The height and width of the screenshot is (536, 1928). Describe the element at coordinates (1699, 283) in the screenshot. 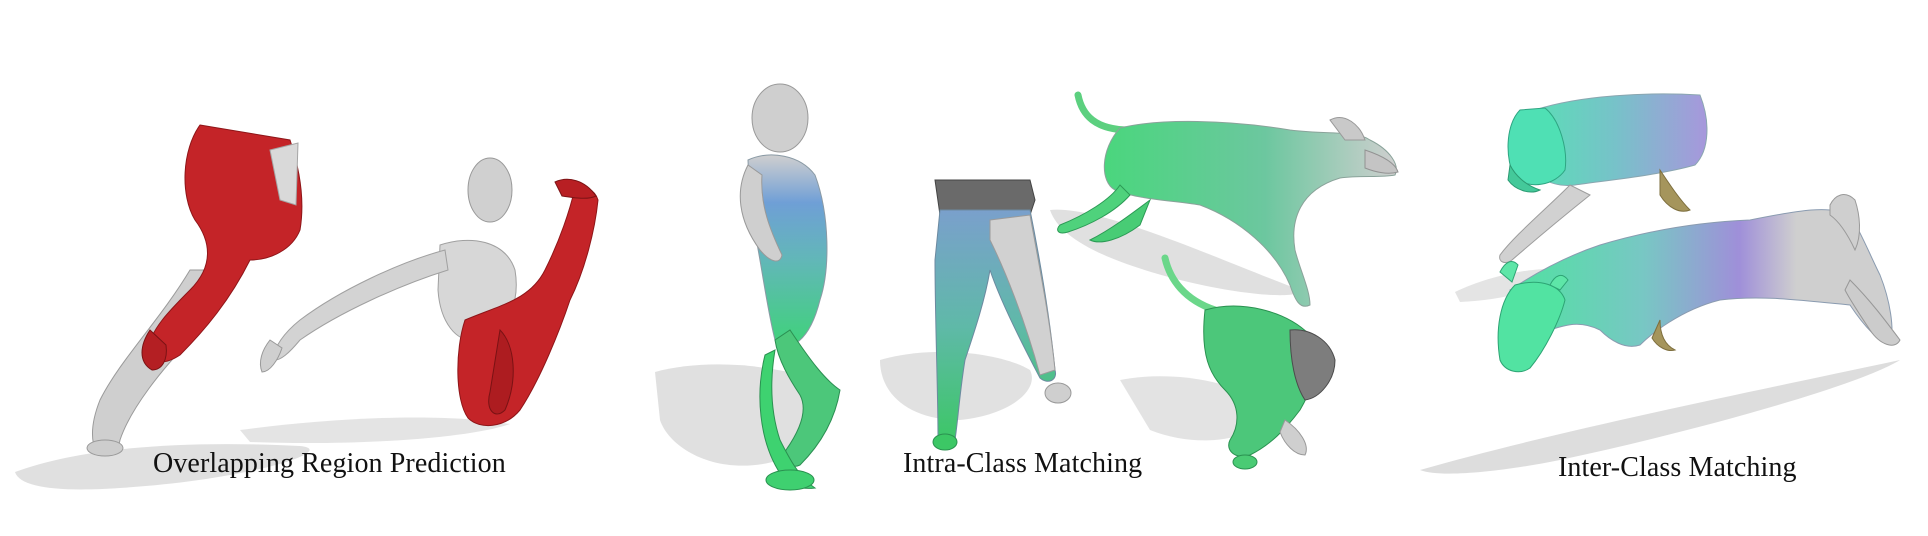

I see `horse-mesh` at that location.